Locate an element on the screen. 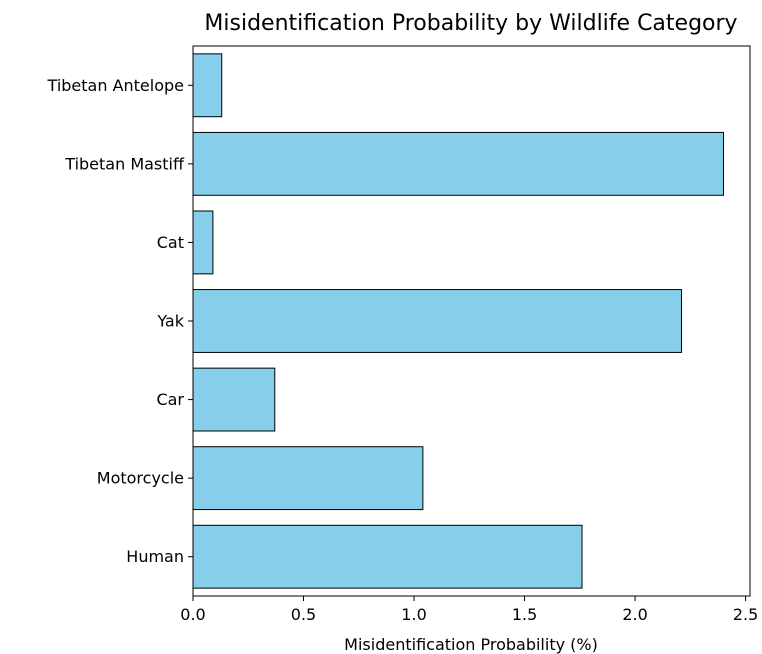  y-tick-label: Tibetan Antelope is located at coordinates (115, 85).